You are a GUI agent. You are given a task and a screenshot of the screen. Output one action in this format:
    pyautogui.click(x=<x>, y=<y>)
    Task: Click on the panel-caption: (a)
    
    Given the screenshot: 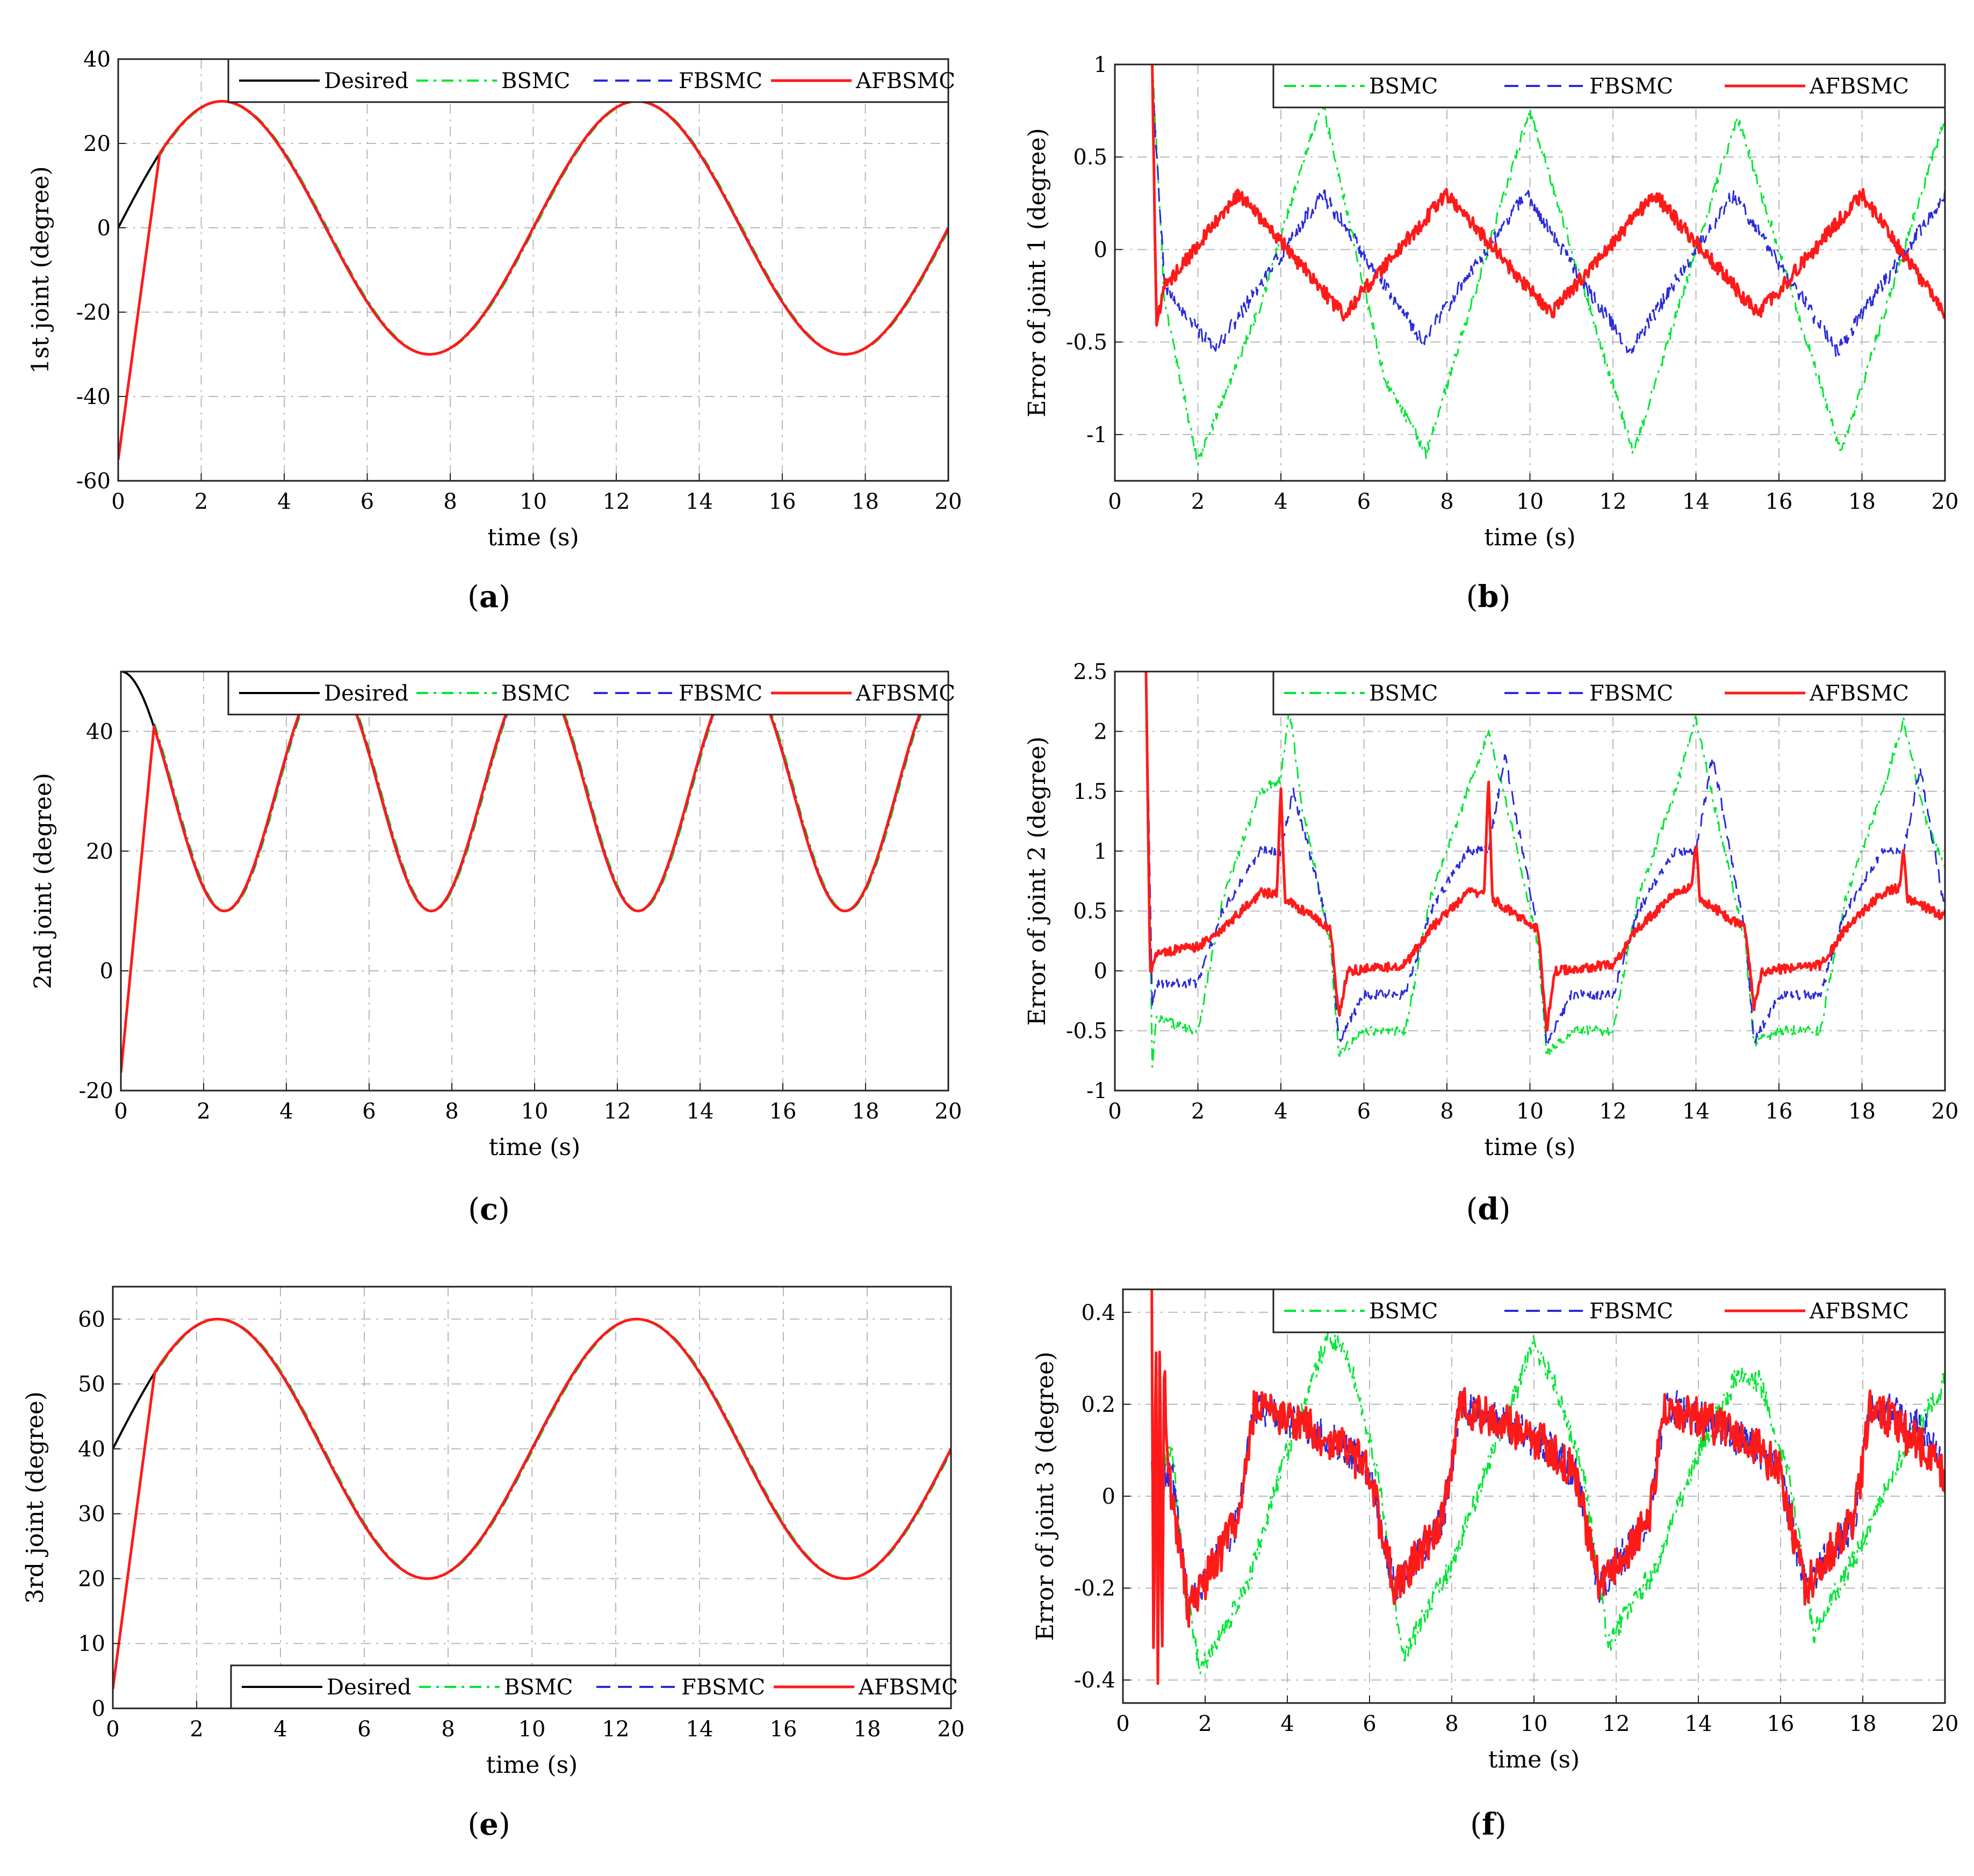 What is the action you would take?
    pyautogui.click(x=489, y=597)
    